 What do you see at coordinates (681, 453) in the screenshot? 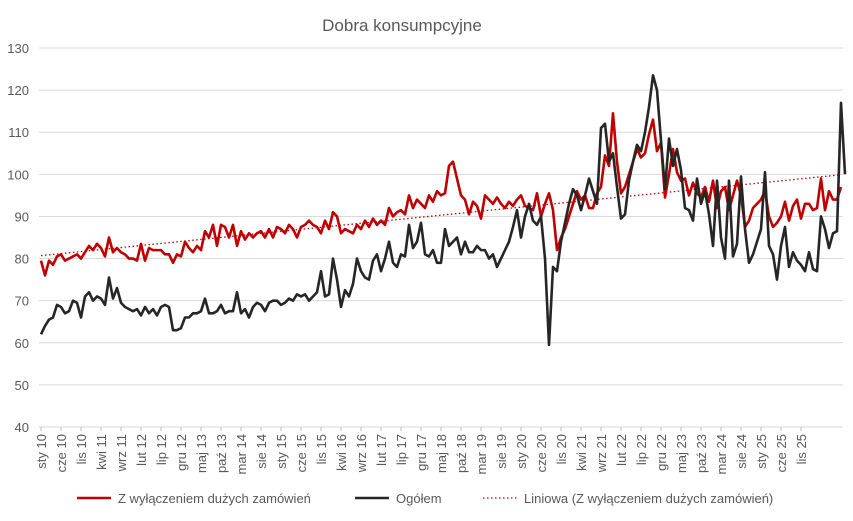
I see `x-tick-label: maj 23` at bounding box center [681, 453].